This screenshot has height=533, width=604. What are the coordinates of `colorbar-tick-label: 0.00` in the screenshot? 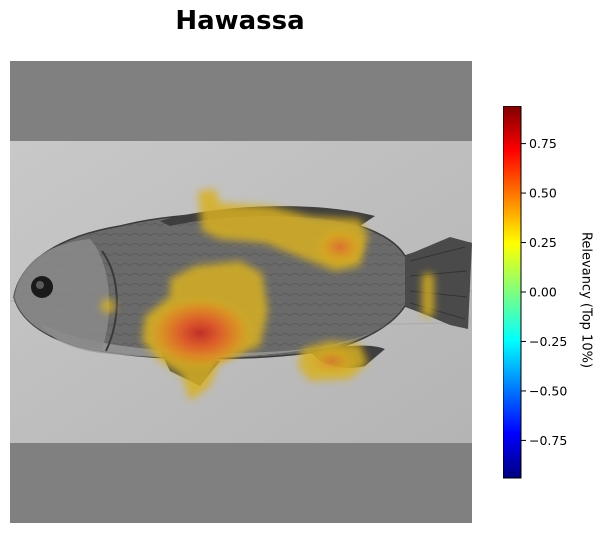 It's located at (543, 292).